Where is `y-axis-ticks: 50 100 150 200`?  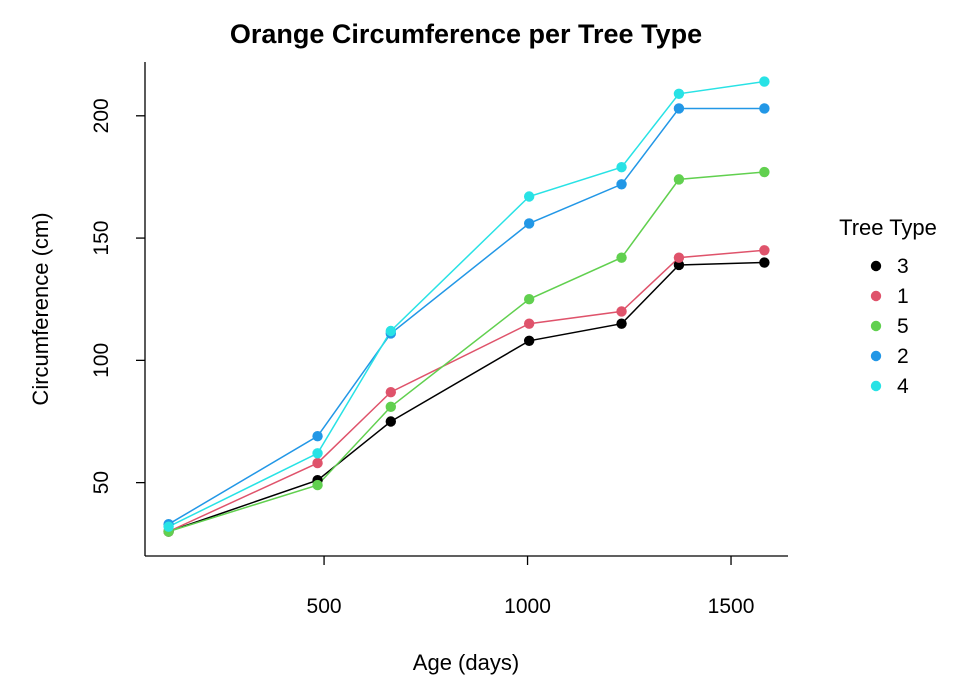
y-axis-ticks: 50 100 150 200 is located at coordinates (117, 296).